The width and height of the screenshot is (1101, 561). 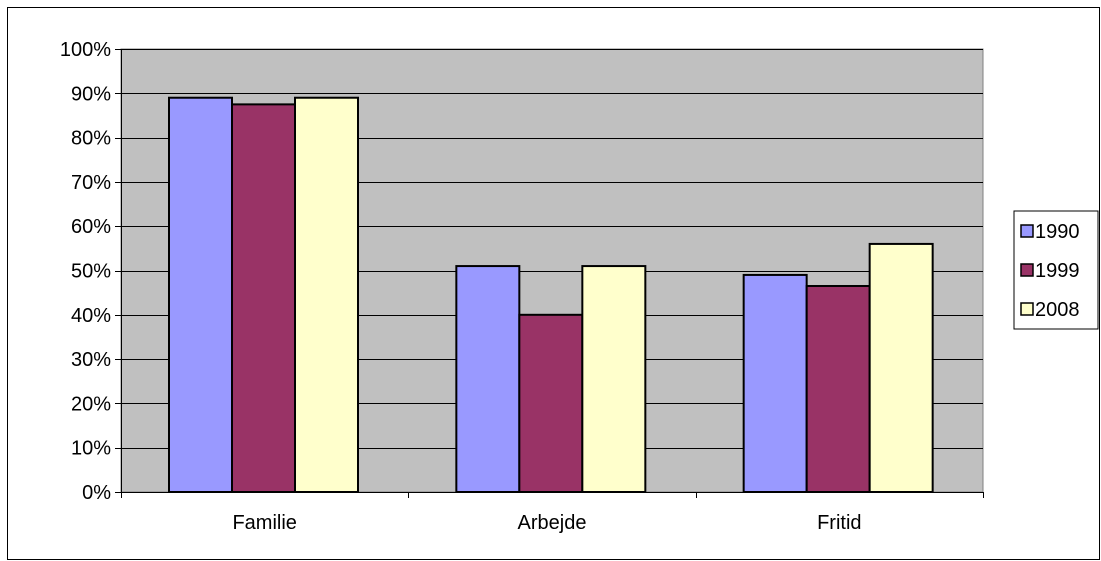 I want to click on legend-swatch-2008, so click(x=1027, y=309).